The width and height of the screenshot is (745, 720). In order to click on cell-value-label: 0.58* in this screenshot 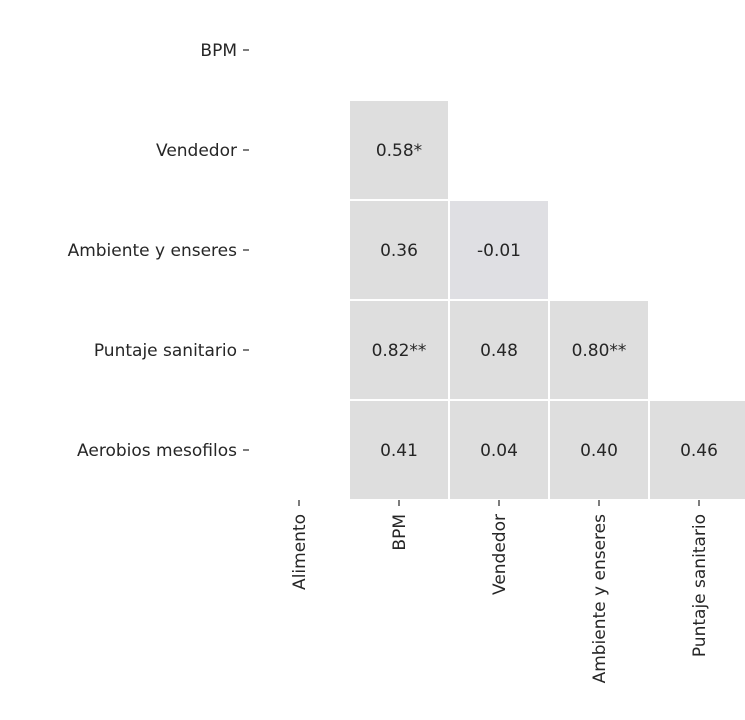, I will do `click(399, 151)`.